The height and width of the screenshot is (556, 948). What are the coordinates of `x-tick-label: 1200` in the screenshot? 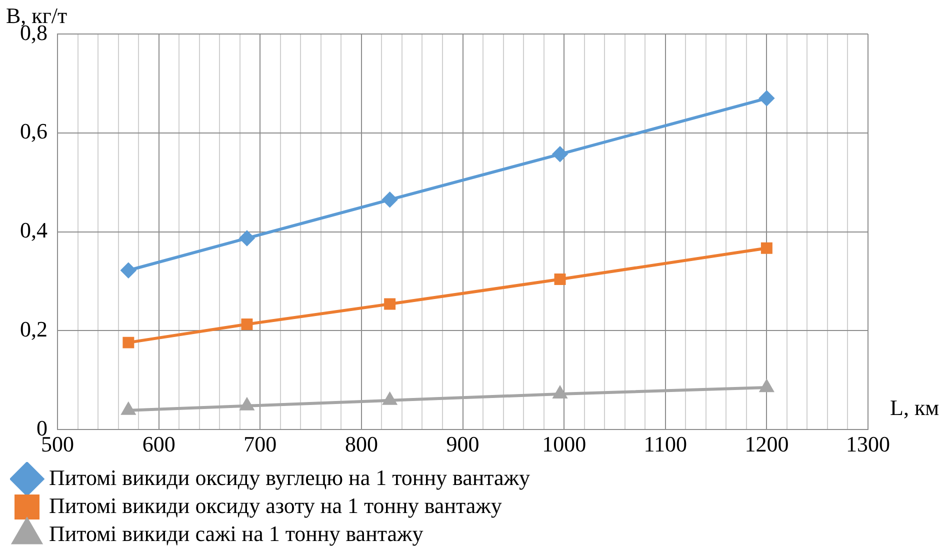 It's located at (766, 444).